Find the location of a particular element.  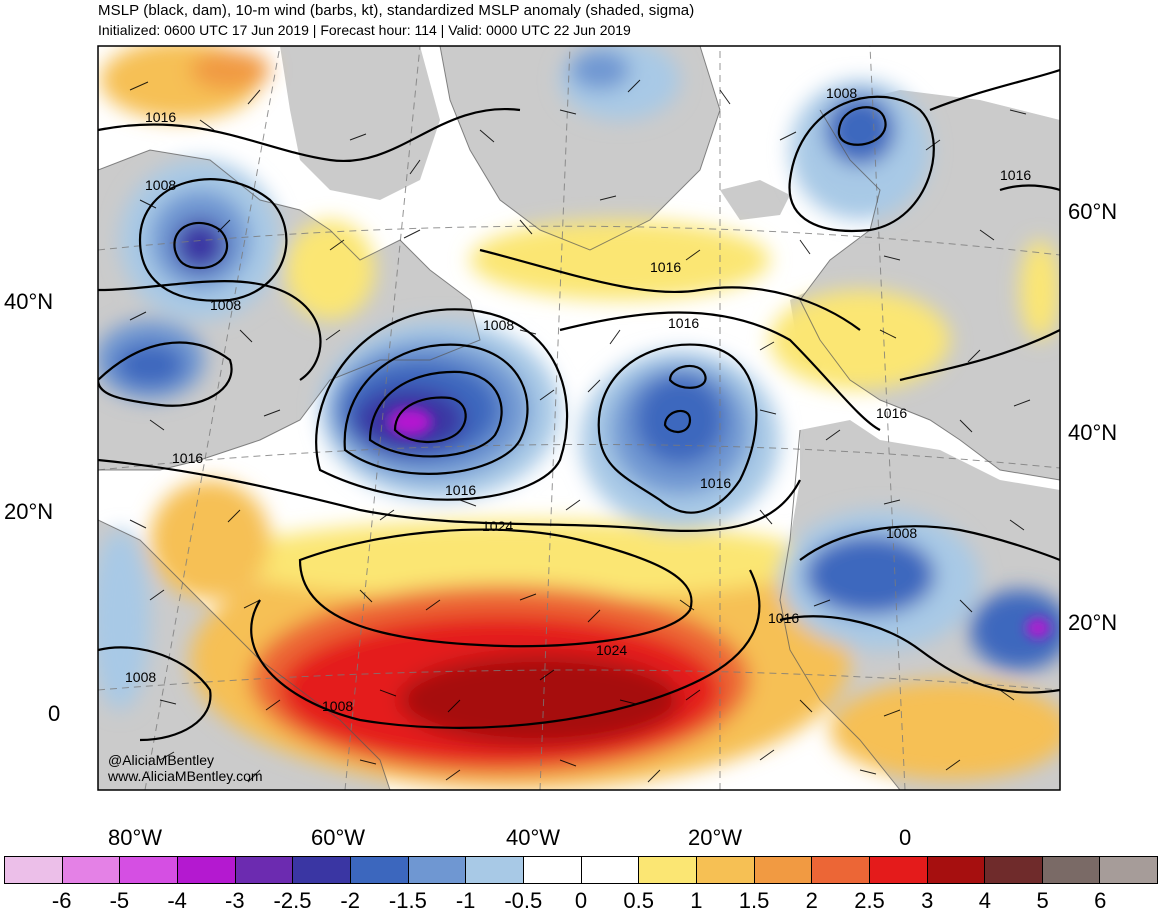

colorbar-label: 6 is located at coordinates (1100, 900).